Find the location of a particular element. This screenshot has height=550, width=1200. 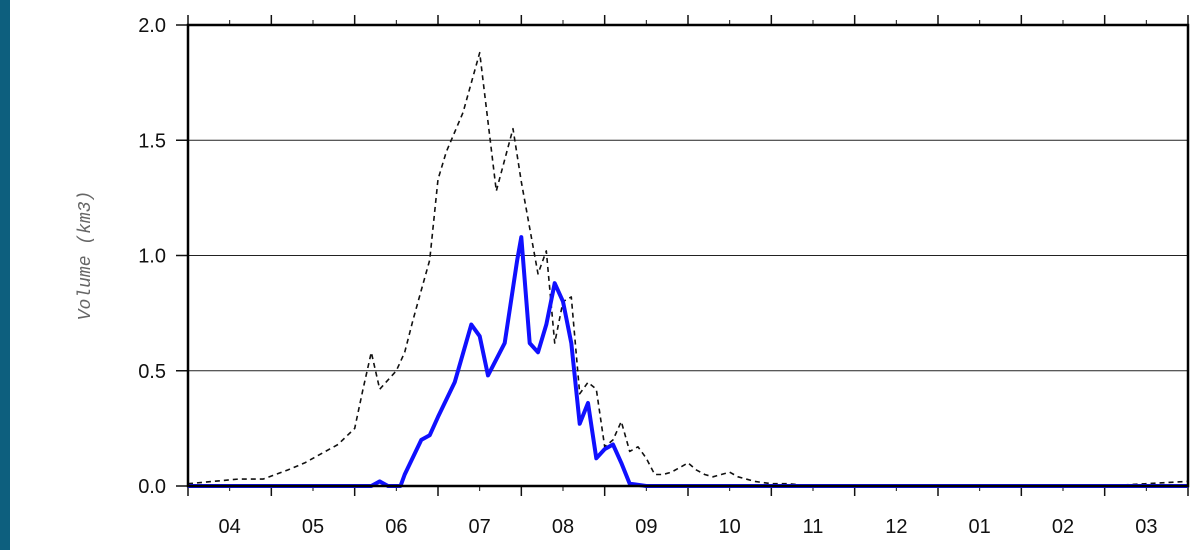

x-tick-label: 08 is located at coordinates (563, 527).